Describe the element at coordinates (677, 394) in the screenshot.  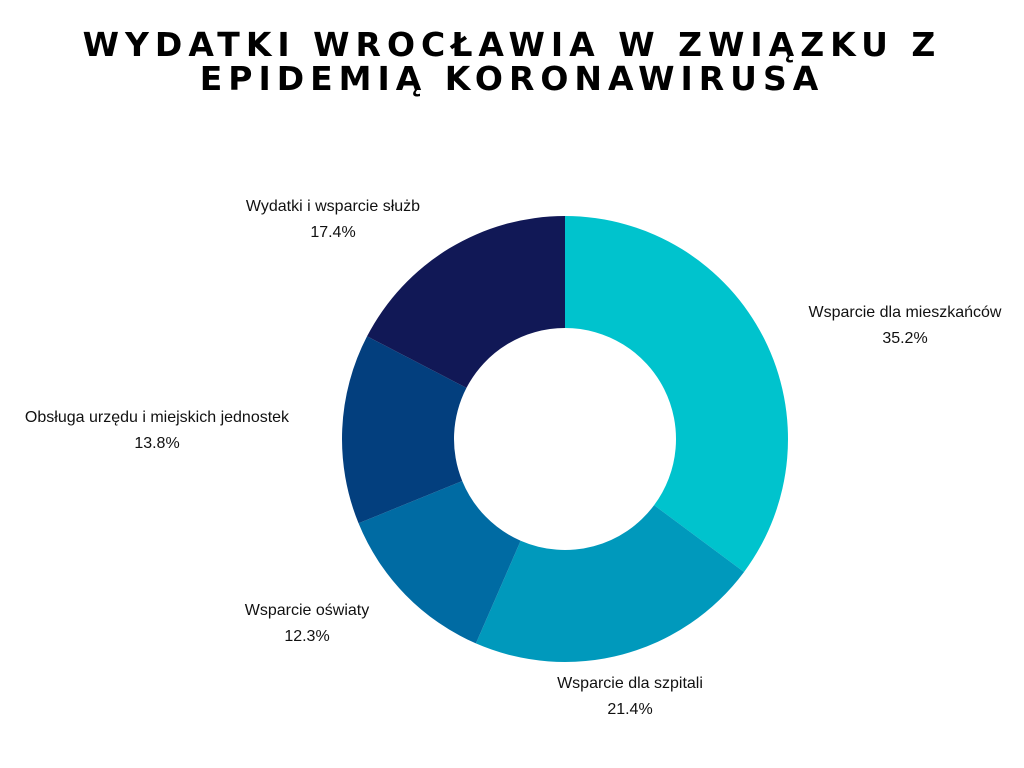
I see `slice-wsparcie-dla-mieszkancow` at that location.